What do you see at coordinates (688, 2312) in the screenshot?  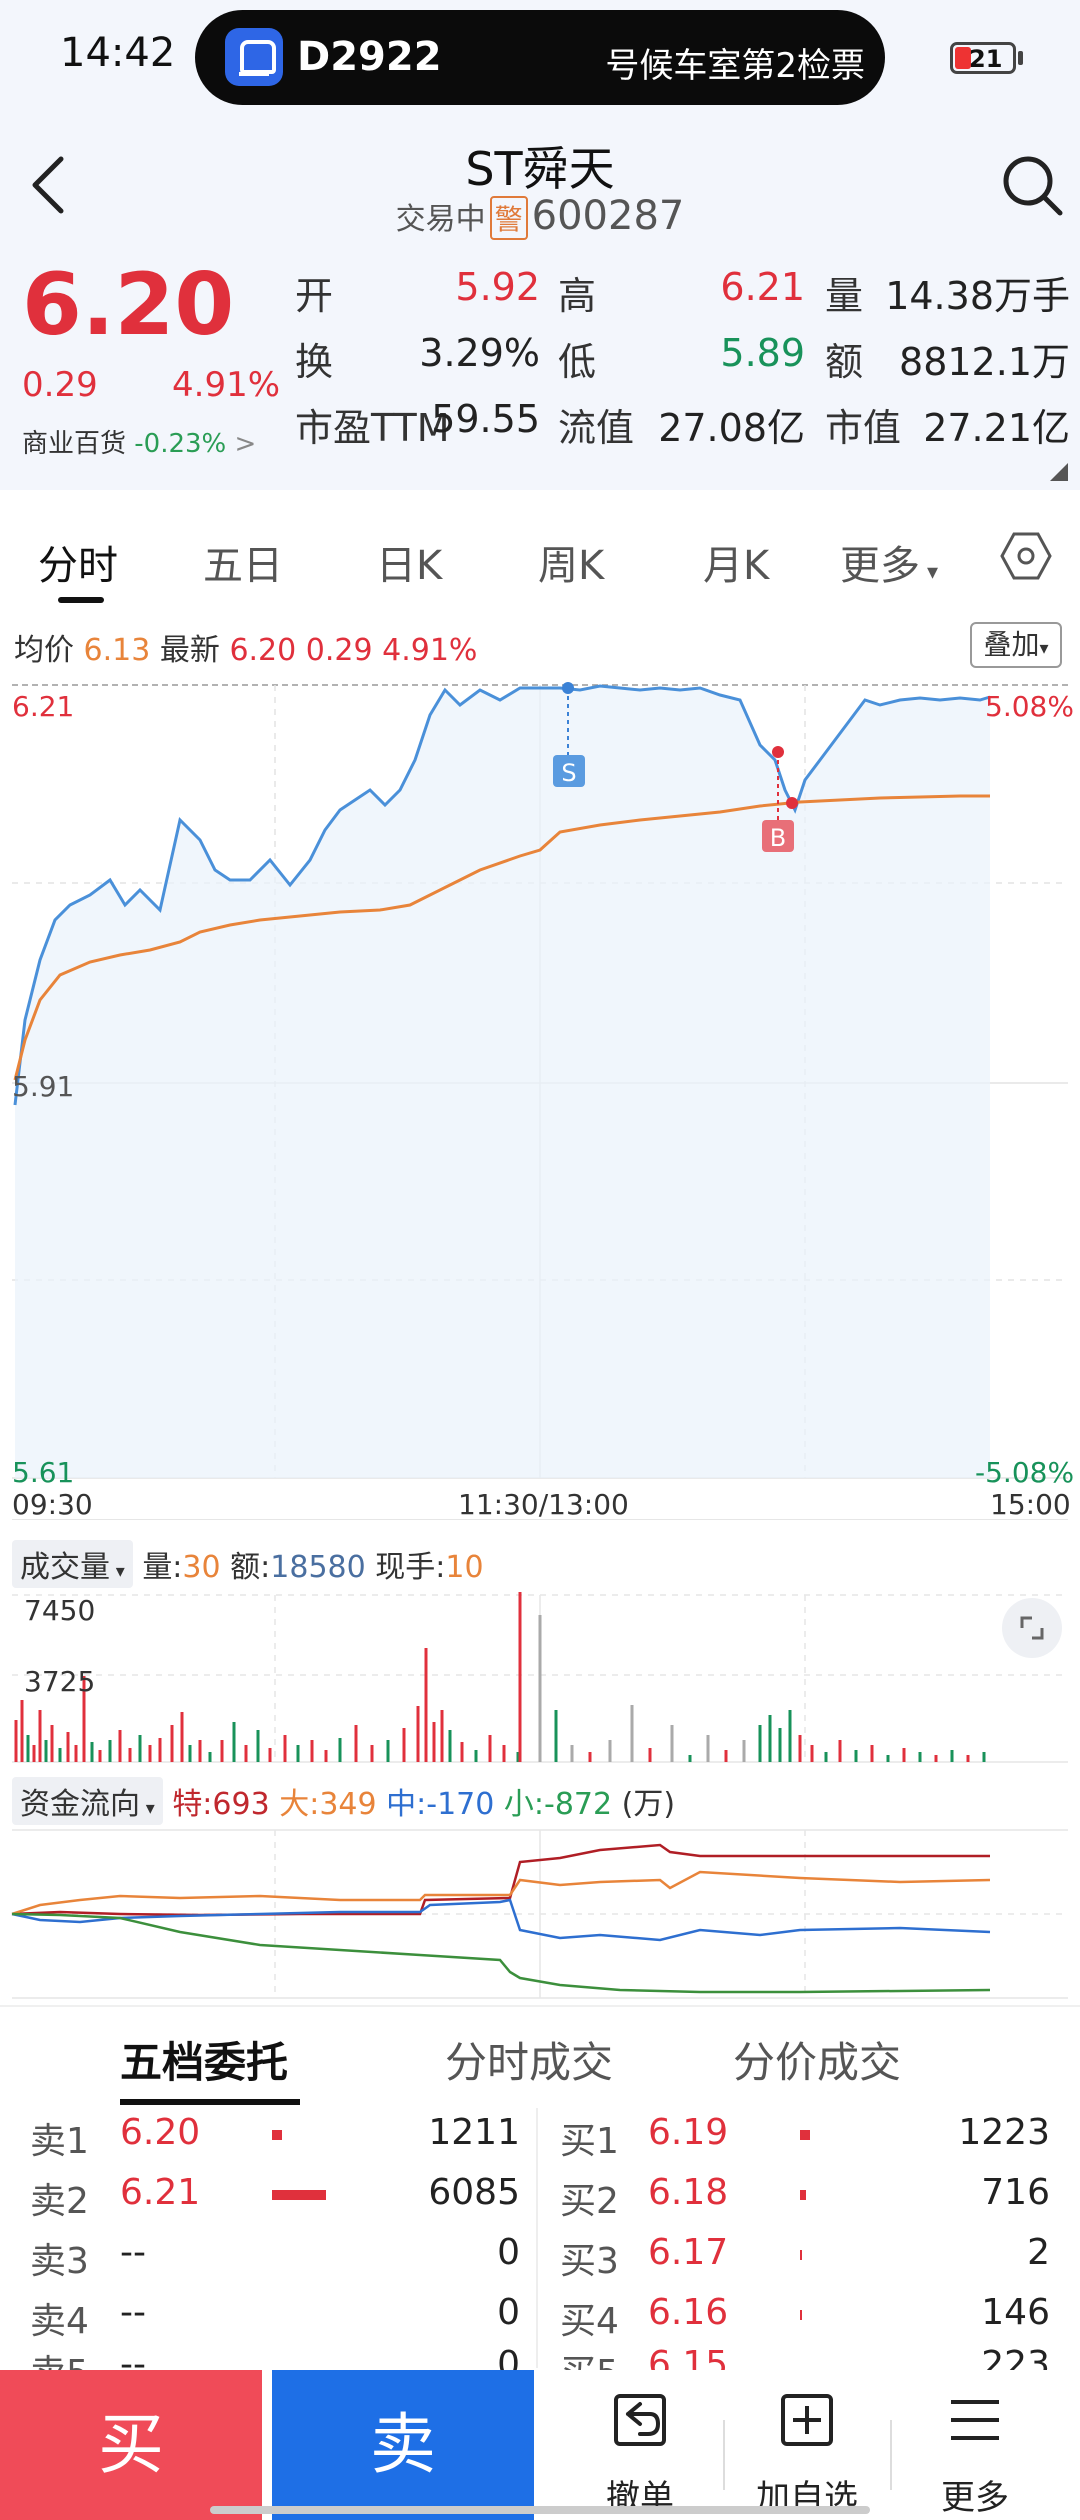 I see `buy-4-price: 6.16` at bounding box center [688, 2312].